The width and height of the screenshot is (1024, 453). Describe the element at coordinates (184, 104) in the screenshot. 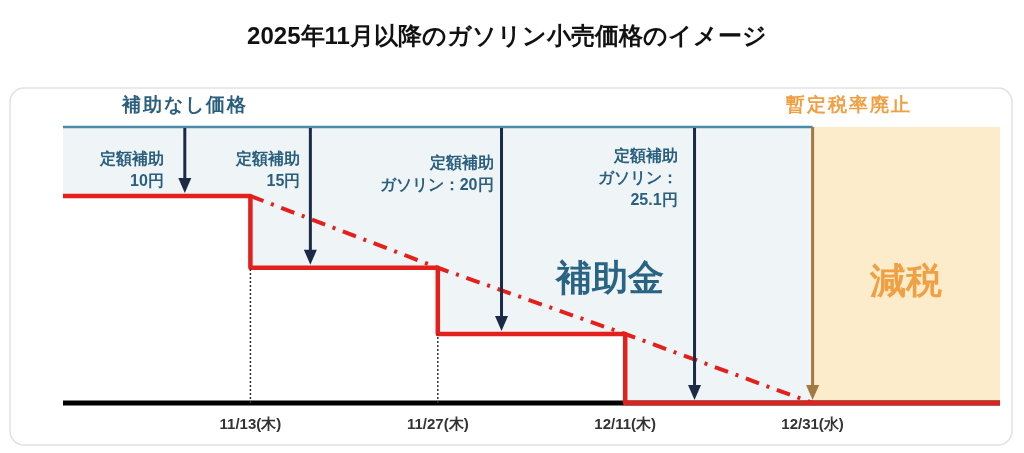

I see `series-label: 補助なし価格` at that location.